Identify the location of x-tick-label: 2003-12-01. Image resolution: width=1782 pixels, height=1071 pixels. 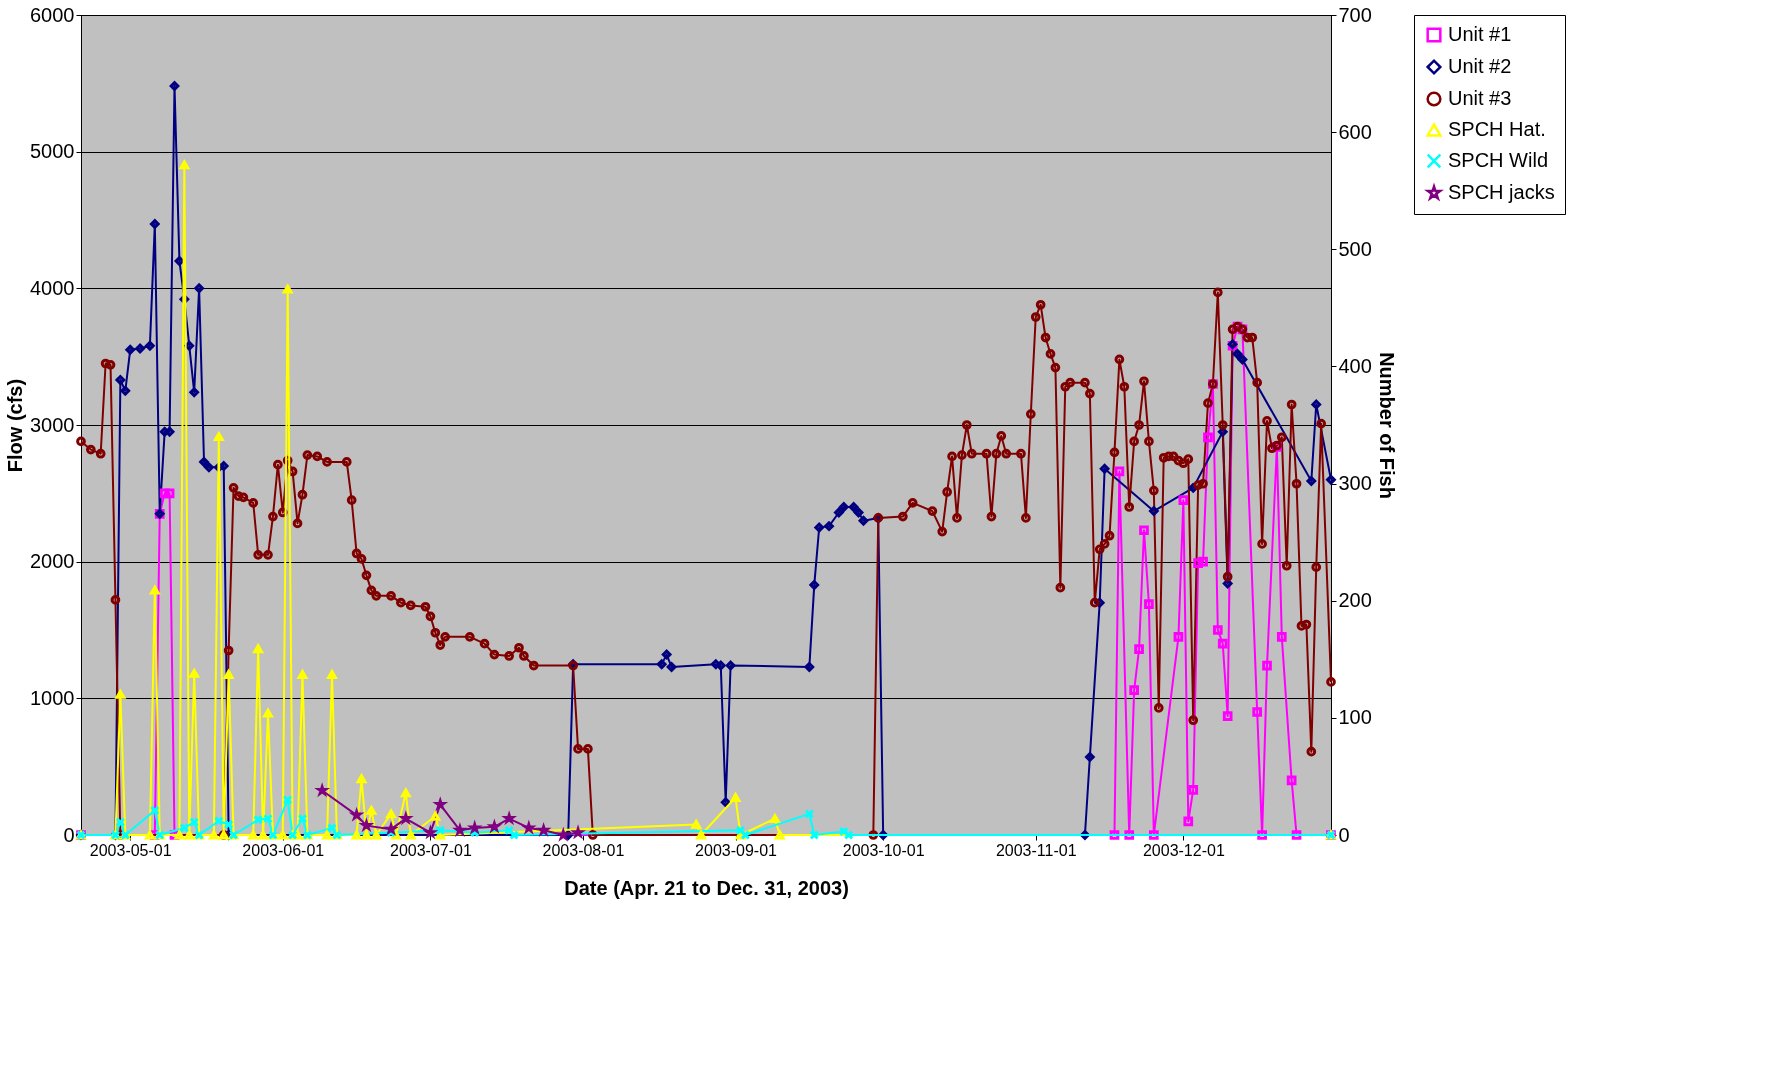
(1183, 850).